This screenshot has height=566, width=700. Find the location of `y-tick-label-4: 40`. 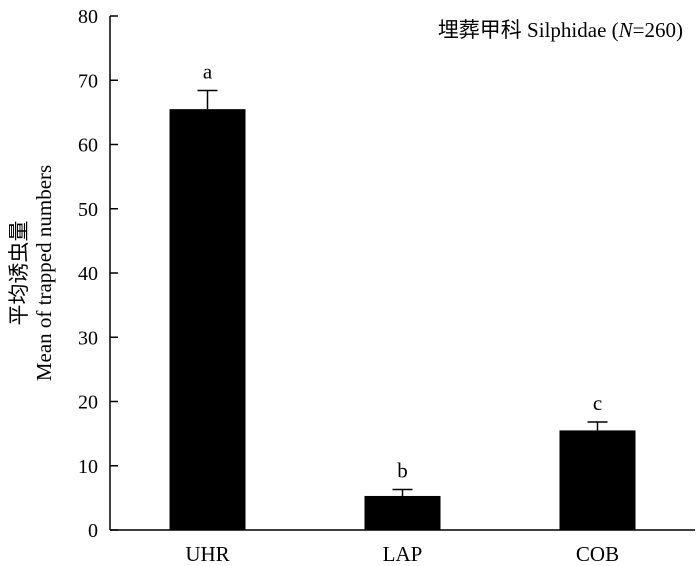

y-tick-label-4: 40 is located at coordinates (88, 274).